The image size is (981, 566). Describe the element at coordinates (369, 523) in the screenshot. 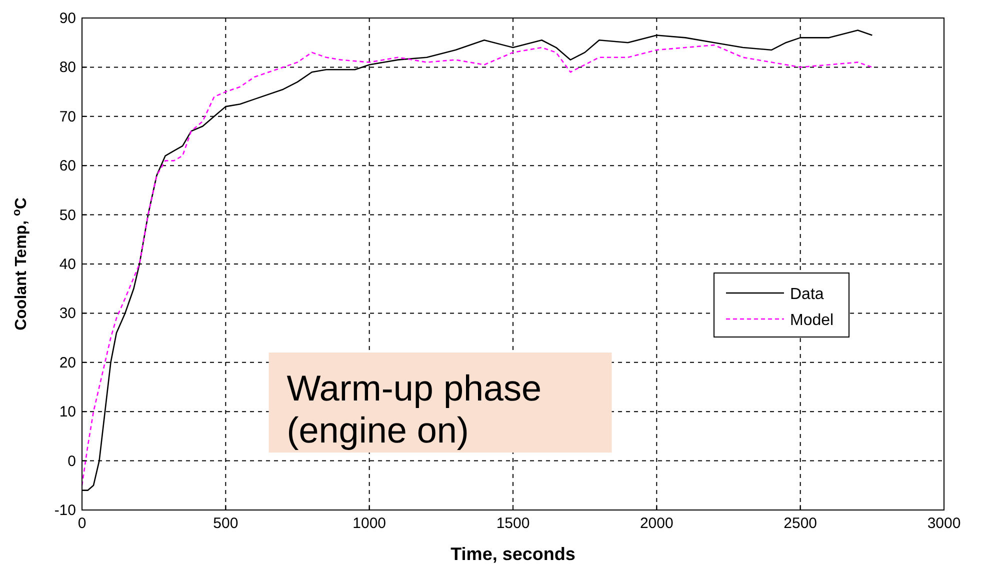

I see `x-tick-label: 1000` at that location.